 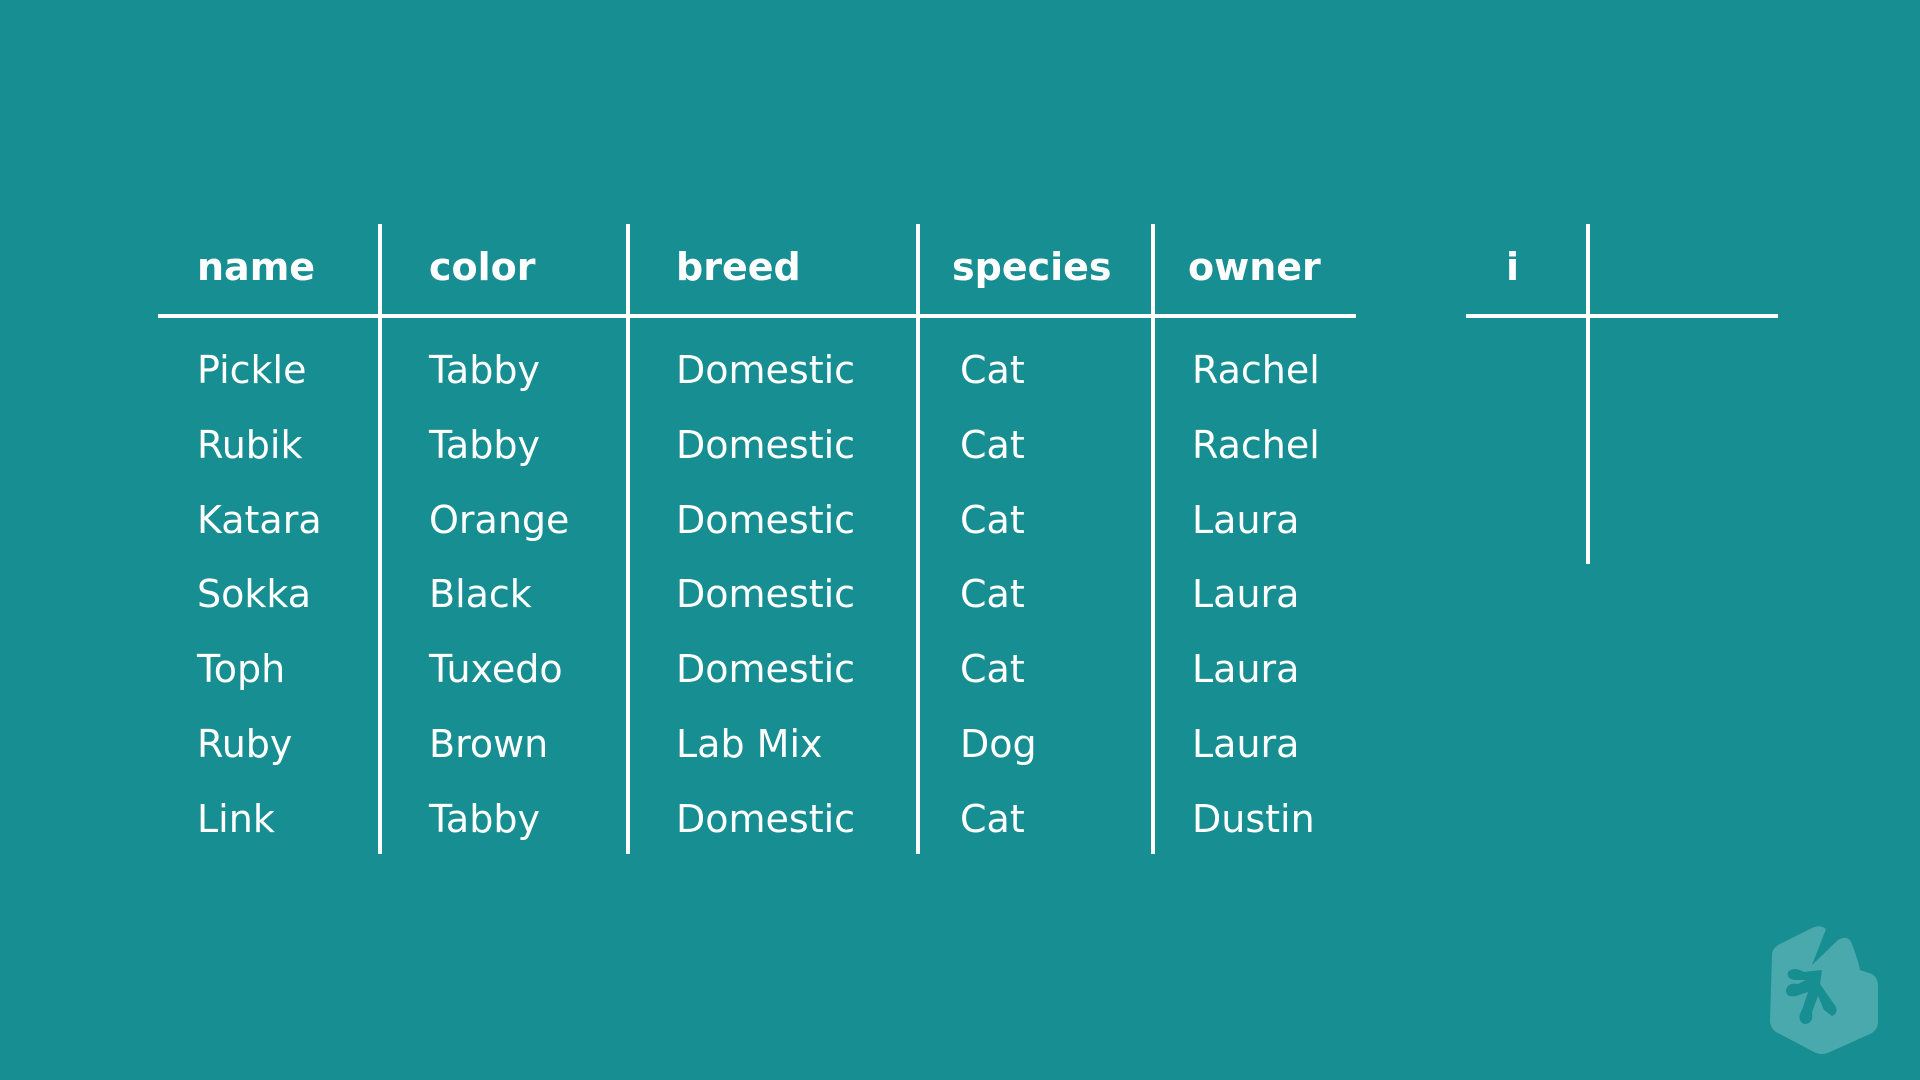 What do you see at coordinates (496, 669) in the screenshot?
I see `cell-color: Tuxedo` at bounding box center [496, 669].